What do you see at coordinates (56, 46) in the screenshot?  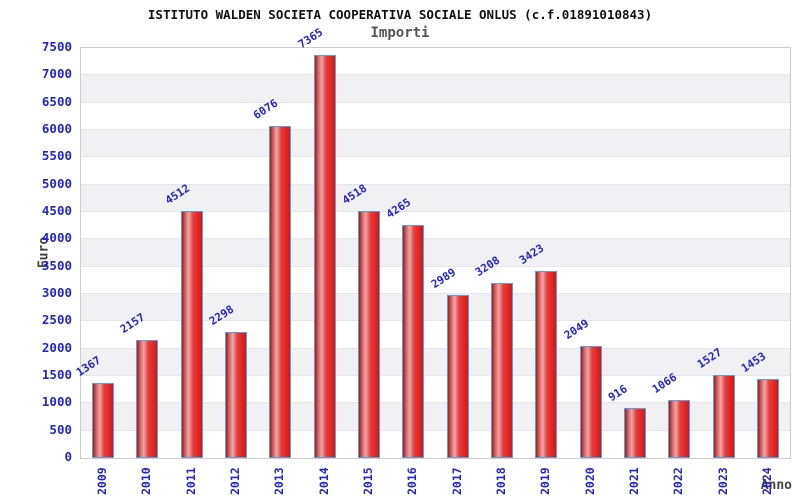 I see `y-tick-label: 7500` at bounding box center [56, 46].